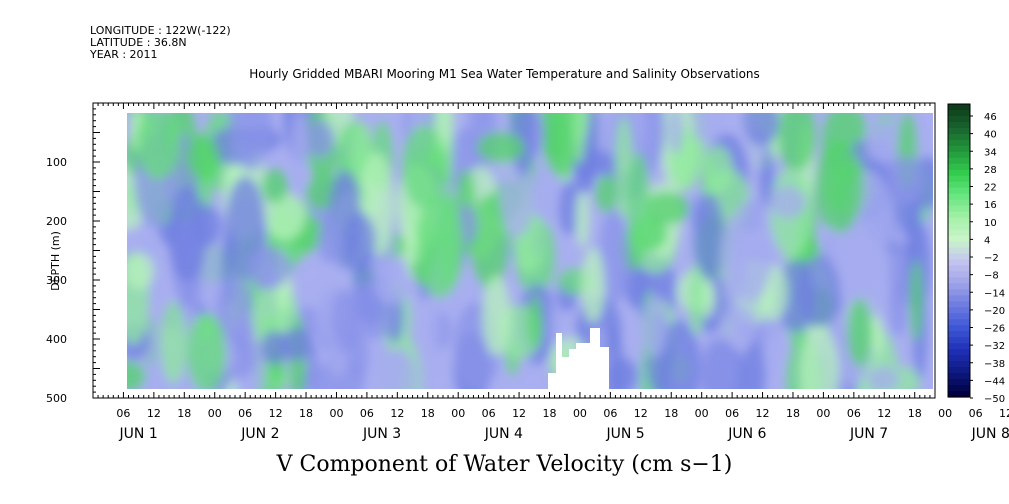 The image size is (1009, 504). I want to click on x-day-label: JUN 2, so click(259, 434).